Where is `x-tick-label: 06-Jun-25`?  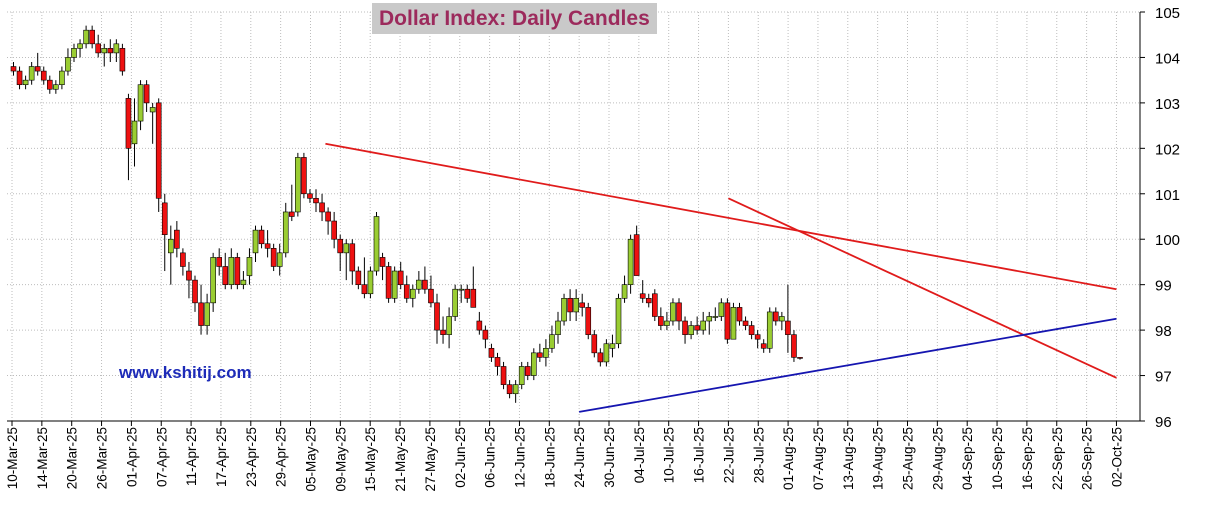
x-tick-label: 06-Jun-25 is located at coordinates (490, 457).